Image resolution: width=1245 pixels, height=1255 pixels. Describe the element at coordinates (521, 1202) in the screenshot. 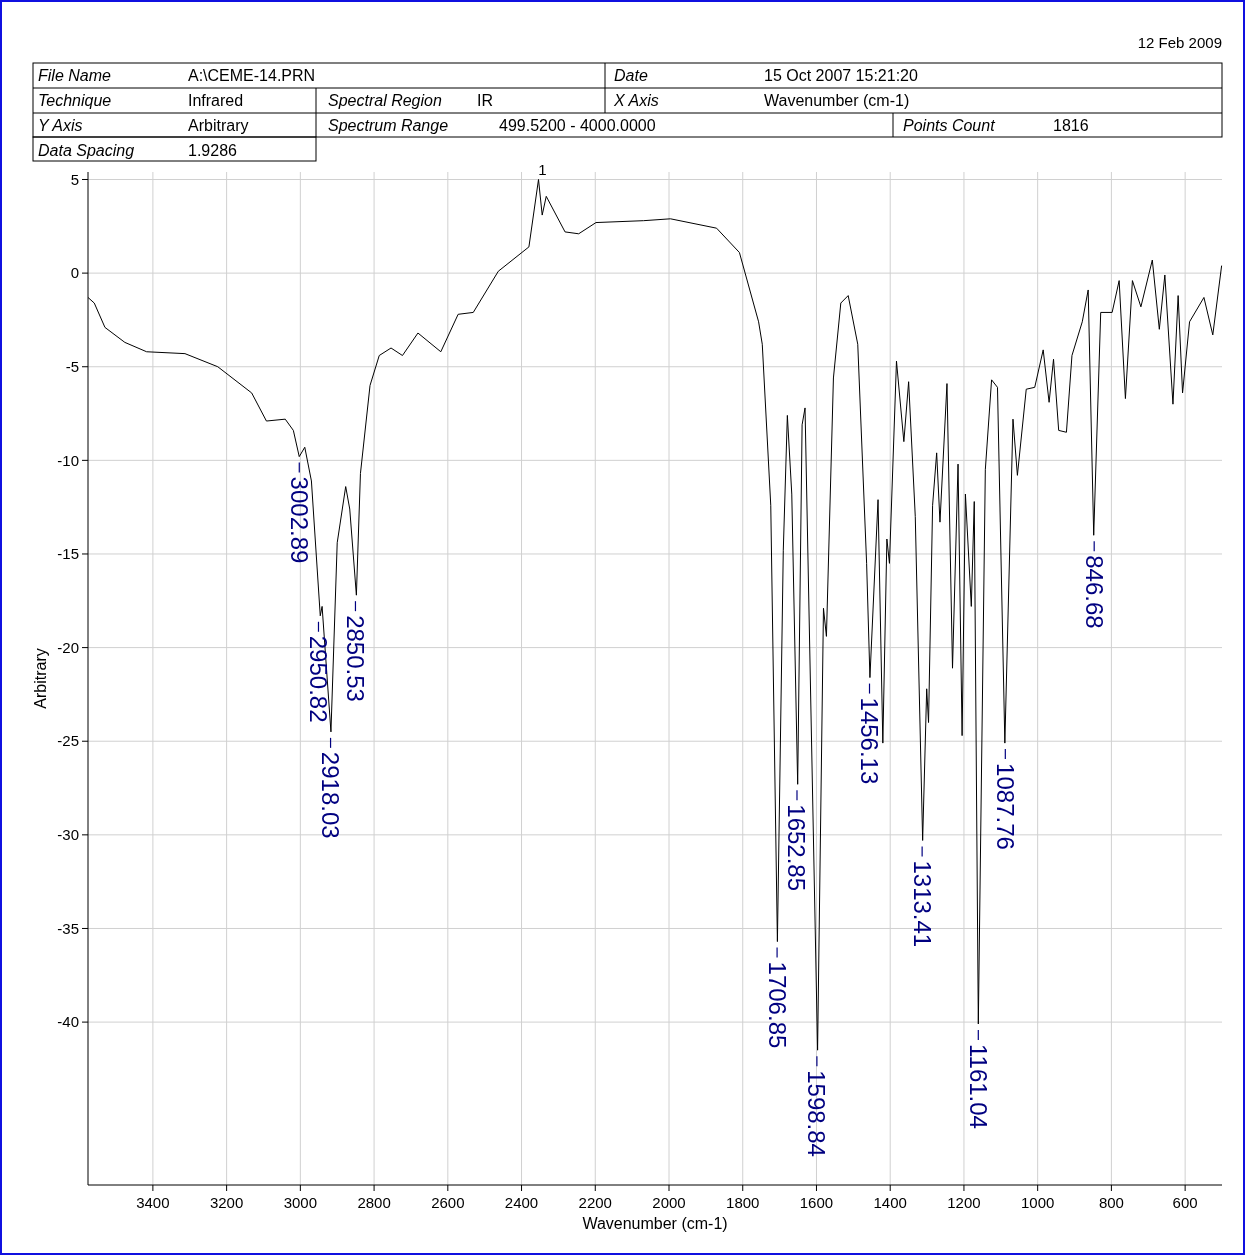

I see `x-tick-label: 2400` at that location.